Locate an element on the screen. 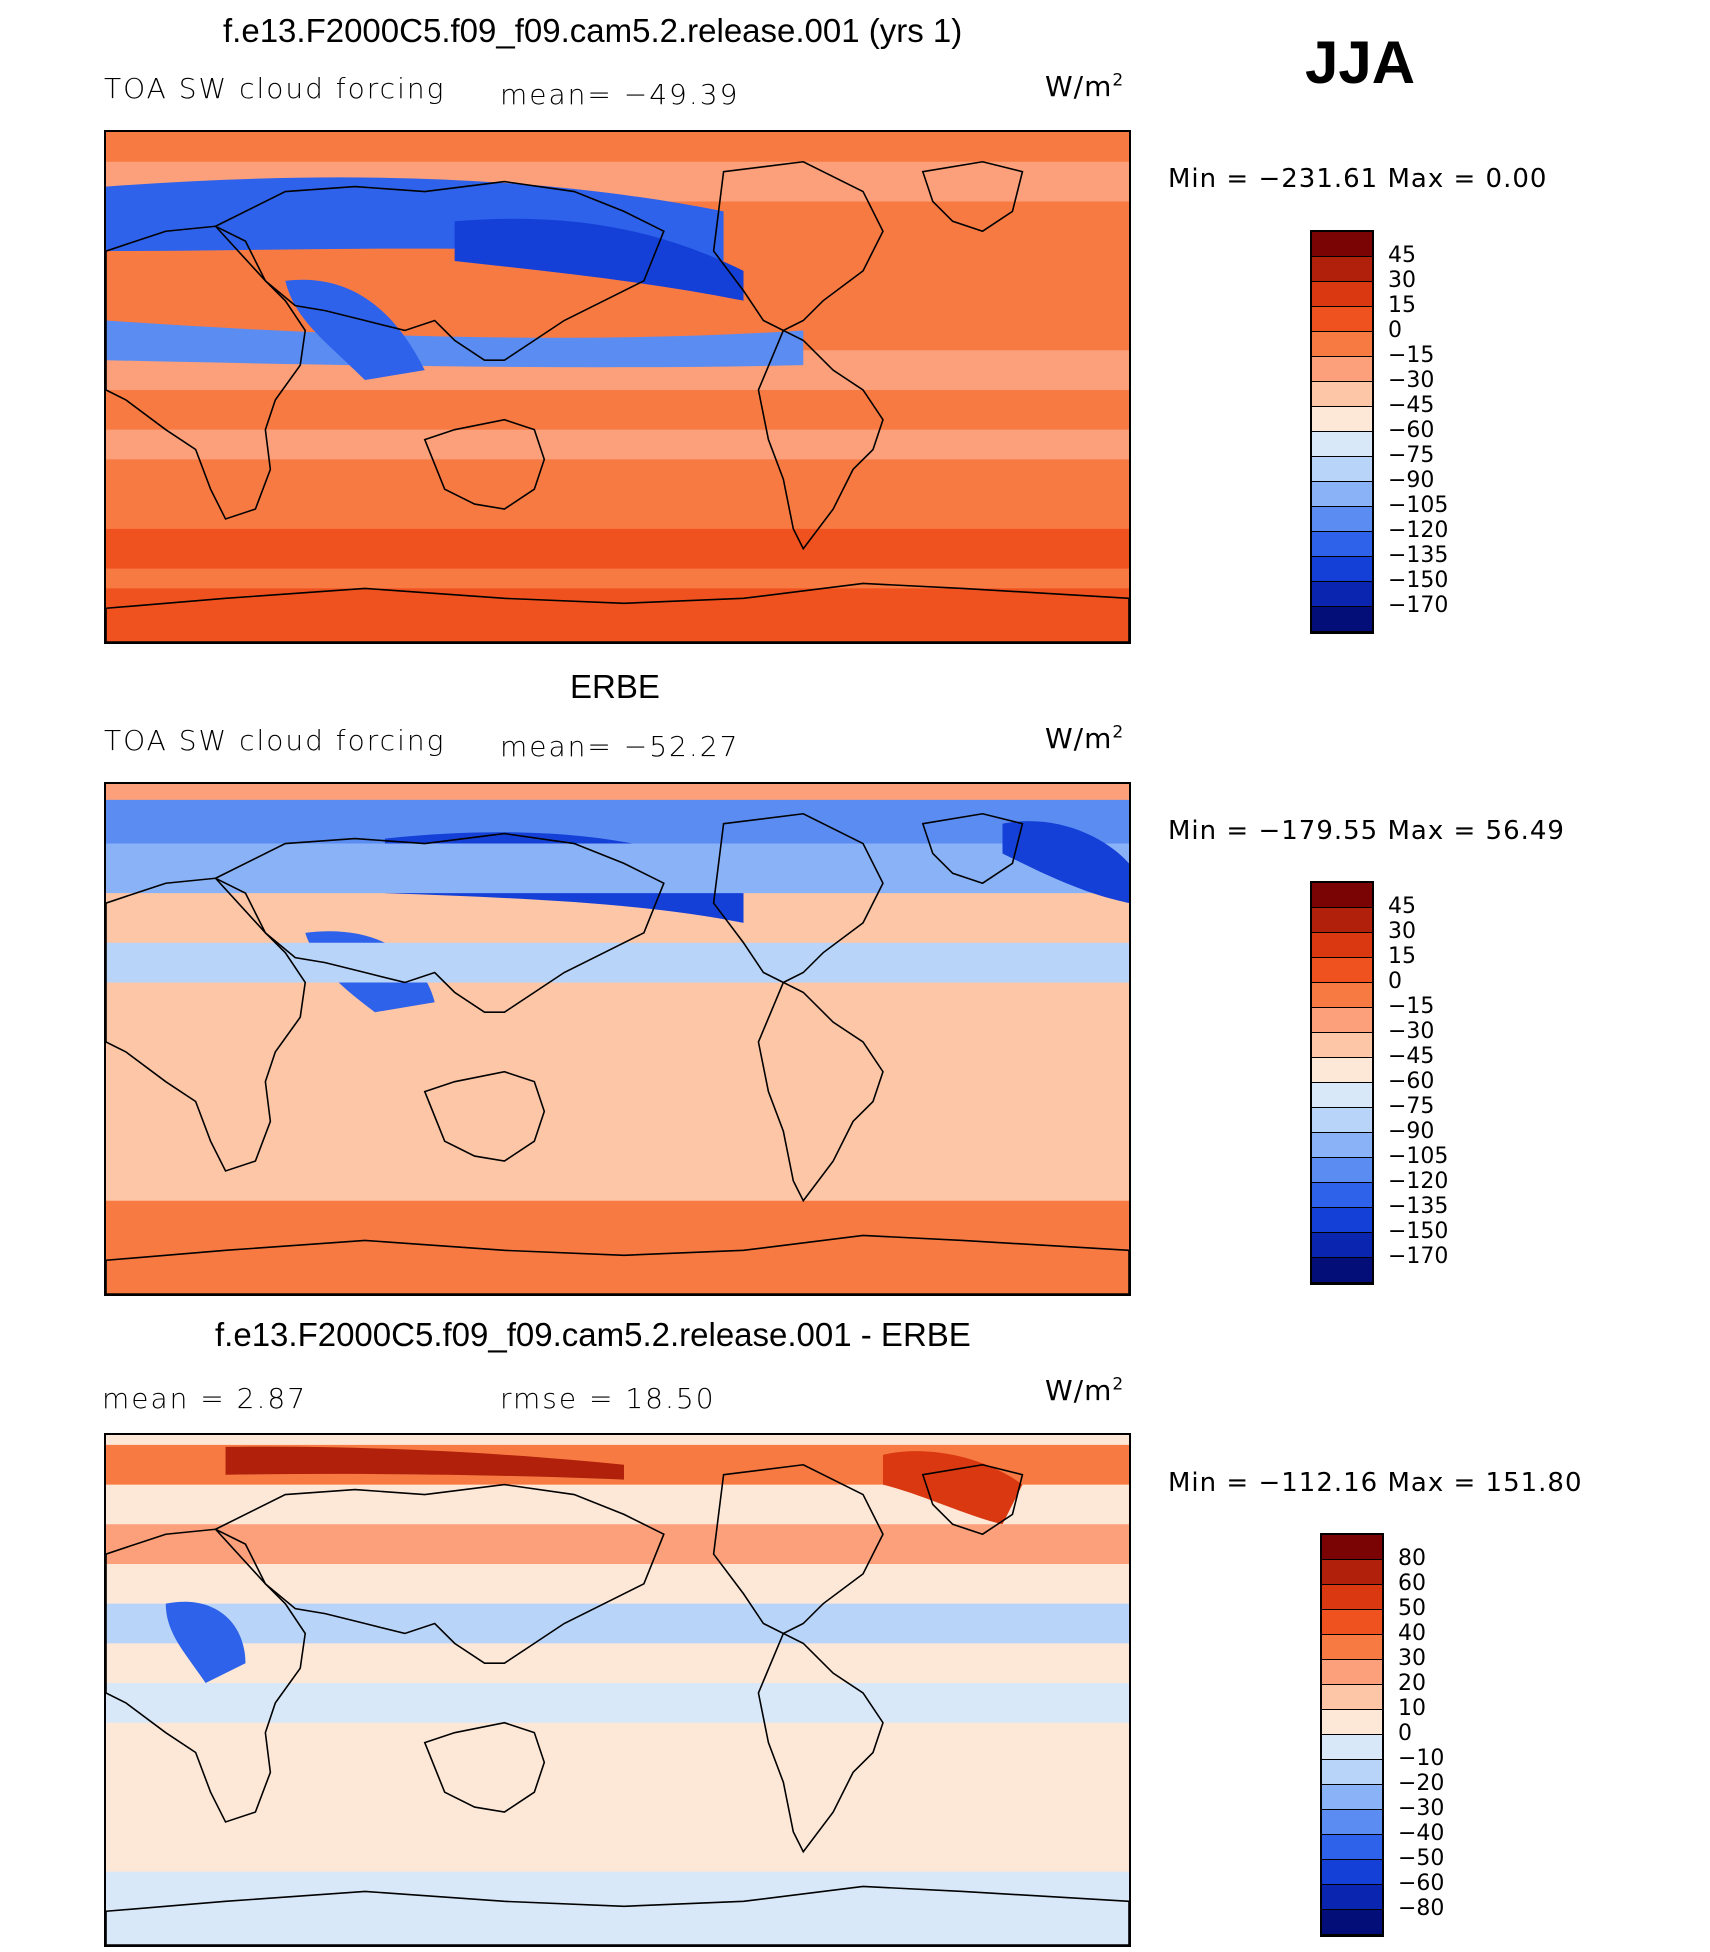 The width and height of the screenshot is (1710, 1952). colorbar-tick-label: −150 is located at coordinates (1418, 1231).